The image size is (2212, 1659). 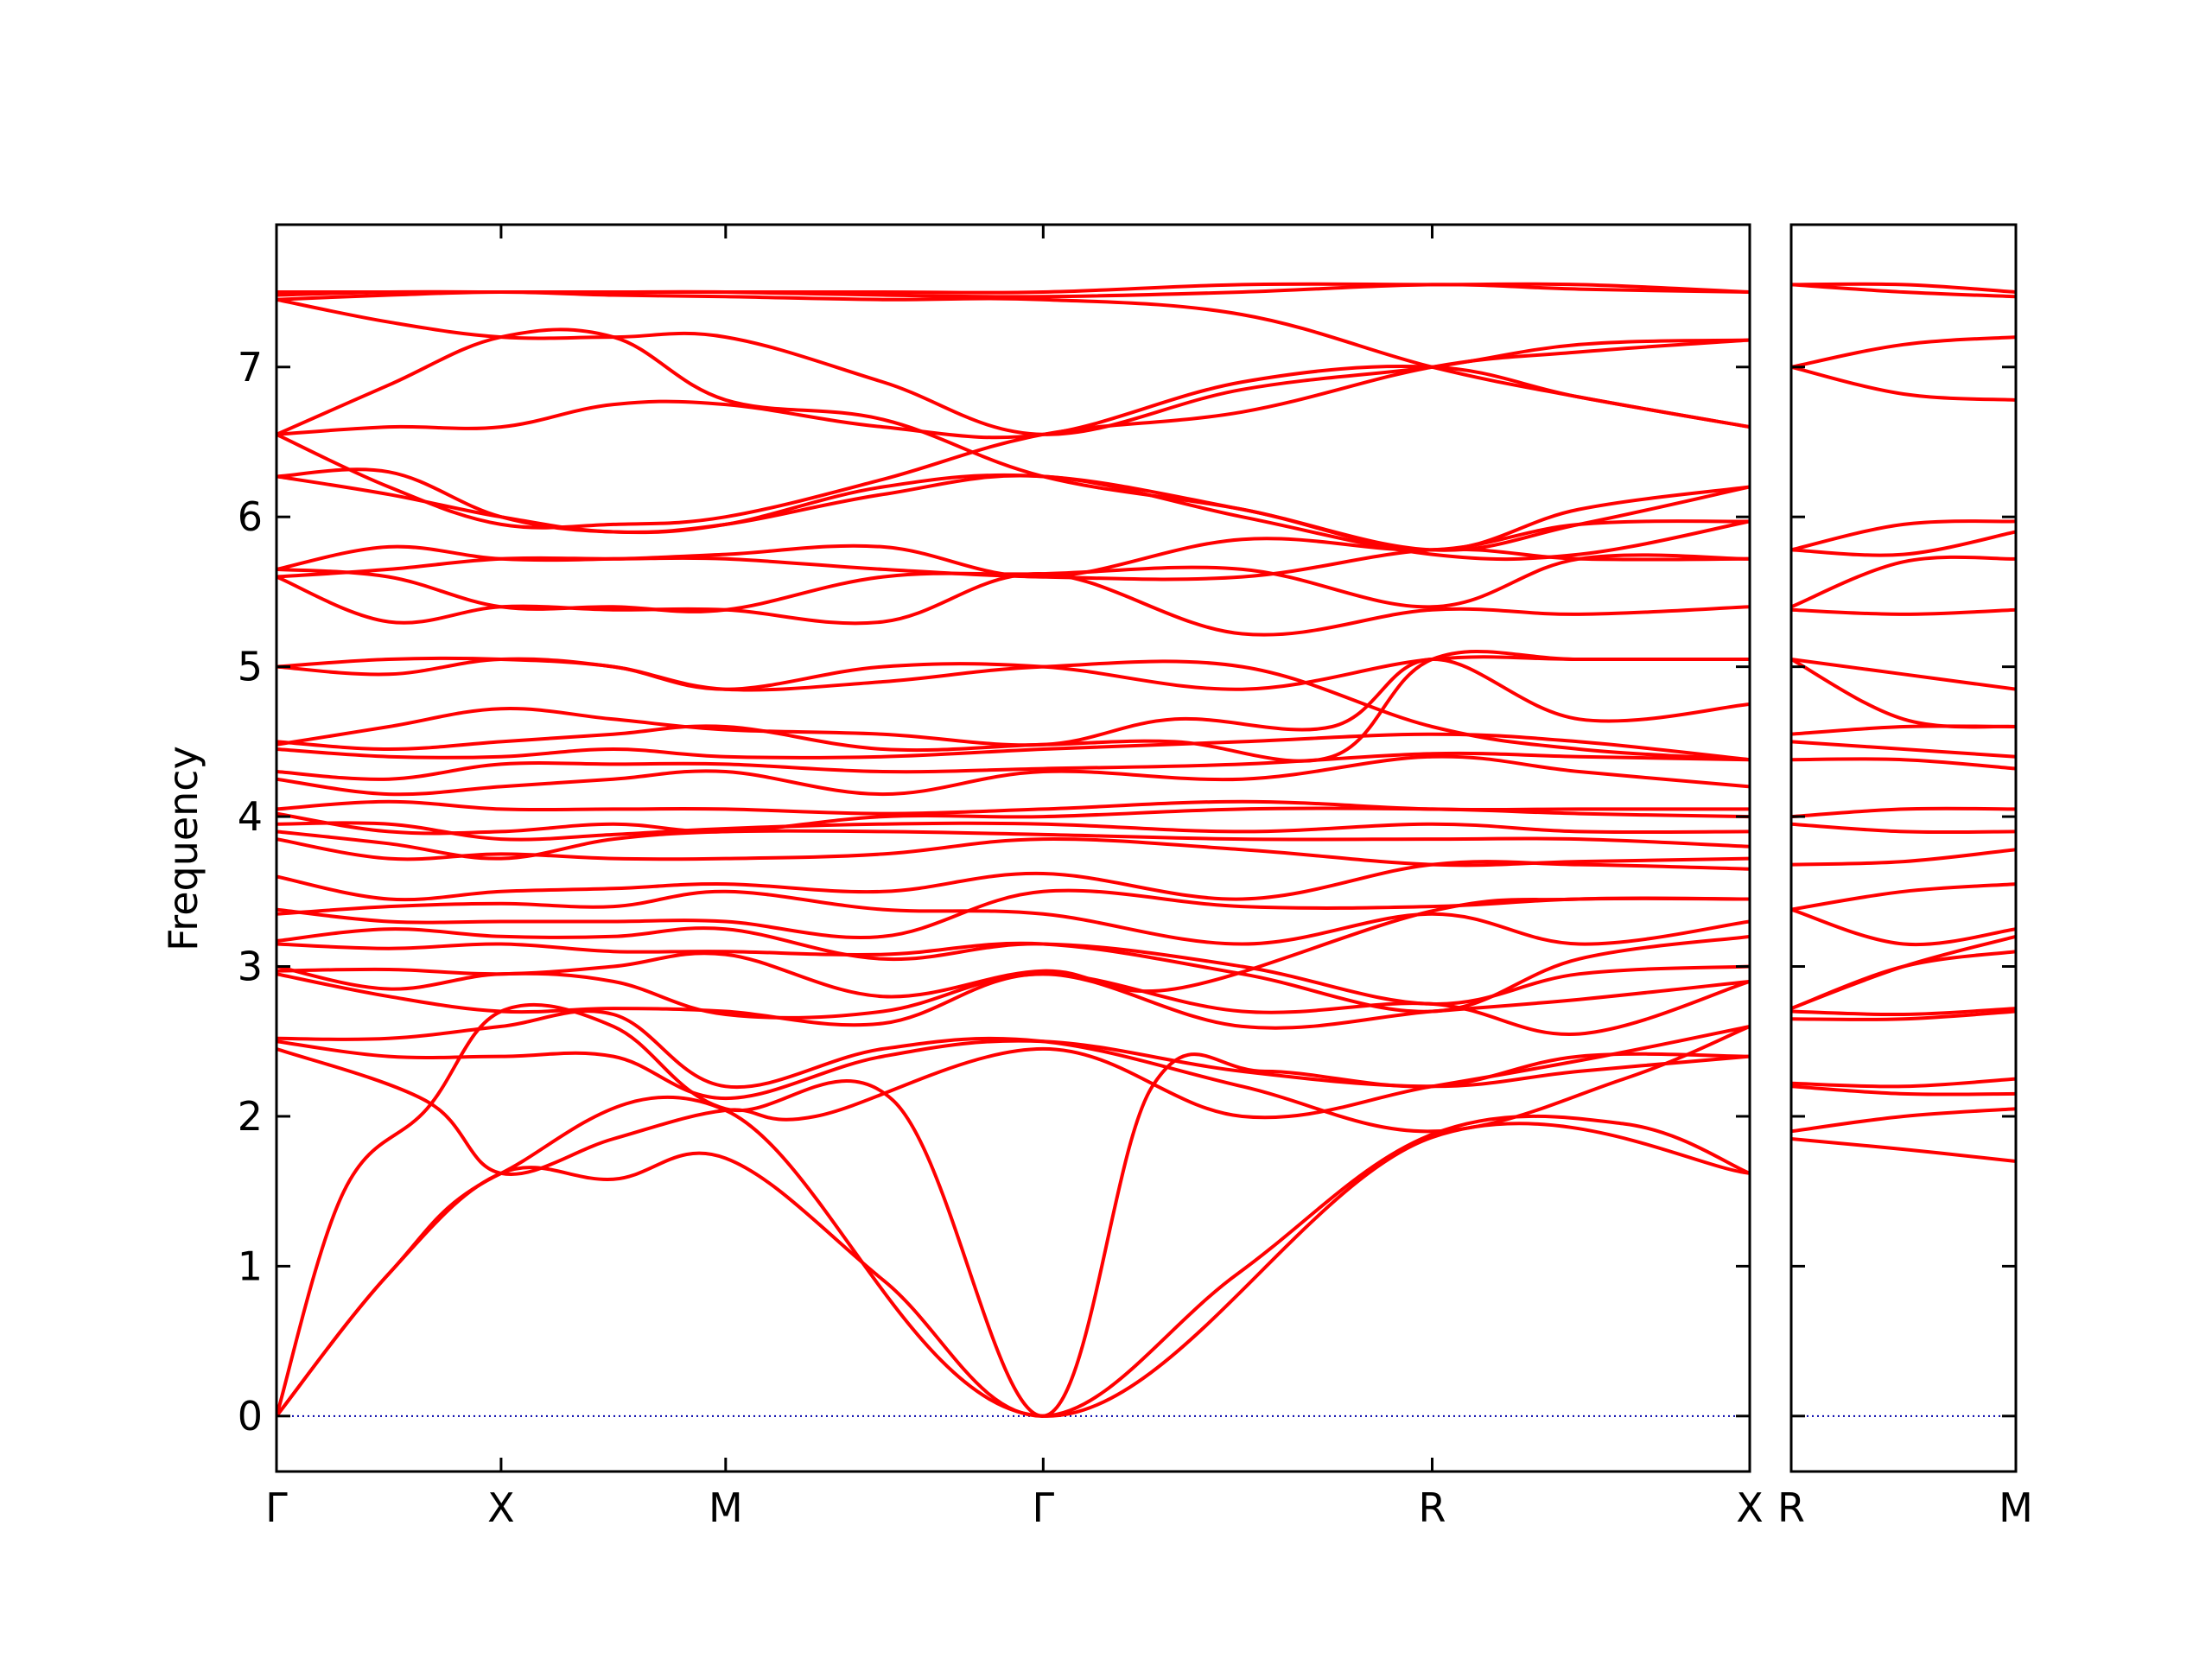 I want to click on y-tick-label: 4, so click(x=250, y=816).